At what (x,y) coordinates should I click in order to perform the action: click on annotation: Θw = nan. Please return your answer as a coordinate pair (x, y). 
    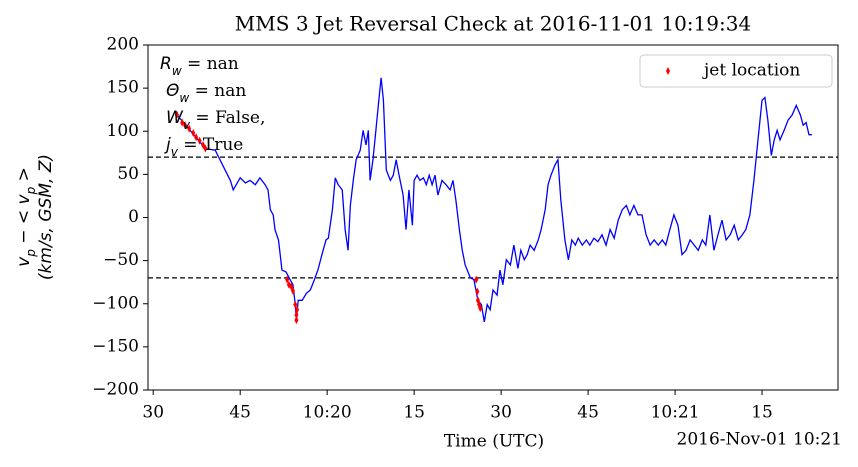
    Looking at the image, I should click on (206, 93).